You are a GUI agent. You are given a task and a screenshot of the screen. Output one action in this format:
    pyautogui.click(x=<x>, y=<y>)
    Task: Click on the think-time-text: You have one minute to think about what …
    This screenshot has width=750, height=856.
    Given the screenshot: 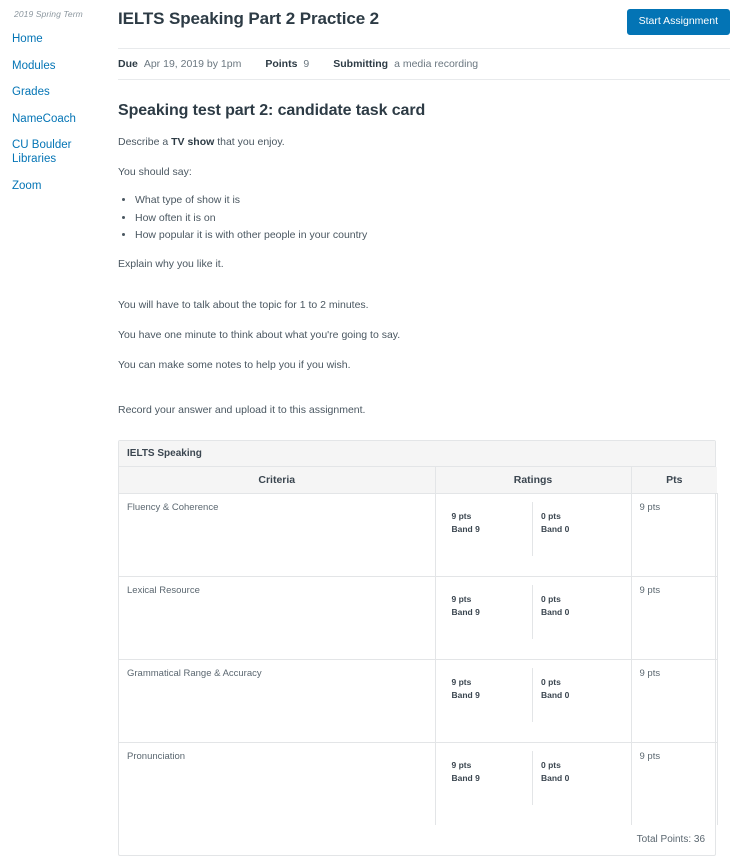 What is the action you would take?
    pyautogui.click(x=259, y=335)
    